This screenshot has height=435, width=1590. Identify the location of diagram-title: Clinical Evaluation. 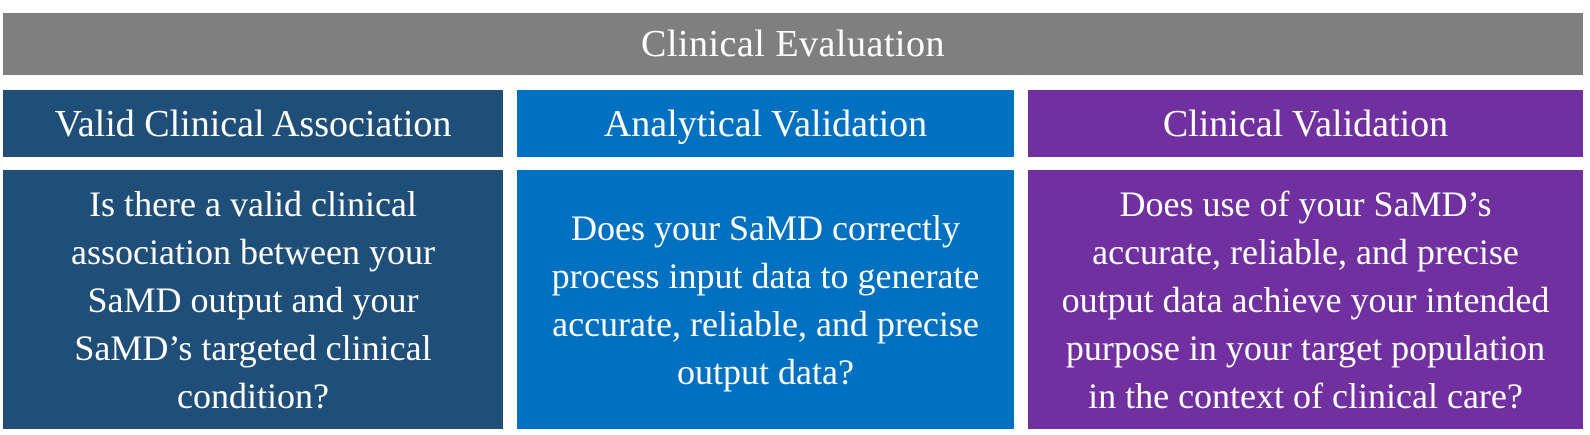
(793, 44).